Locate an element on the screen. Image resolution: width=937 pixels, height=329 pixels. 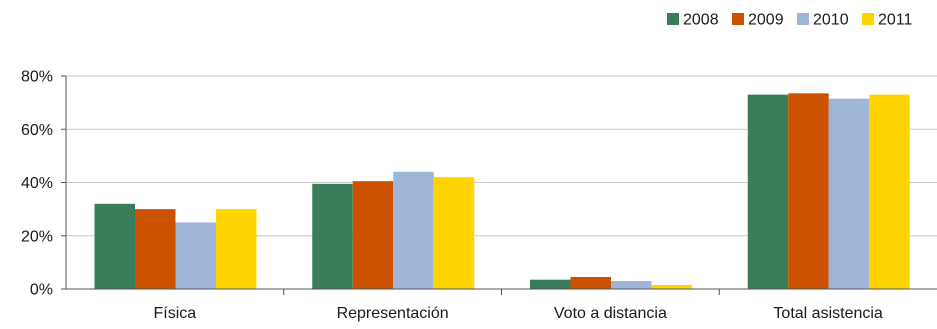
legend-label: 2009 is located at coordinates (766, 20).